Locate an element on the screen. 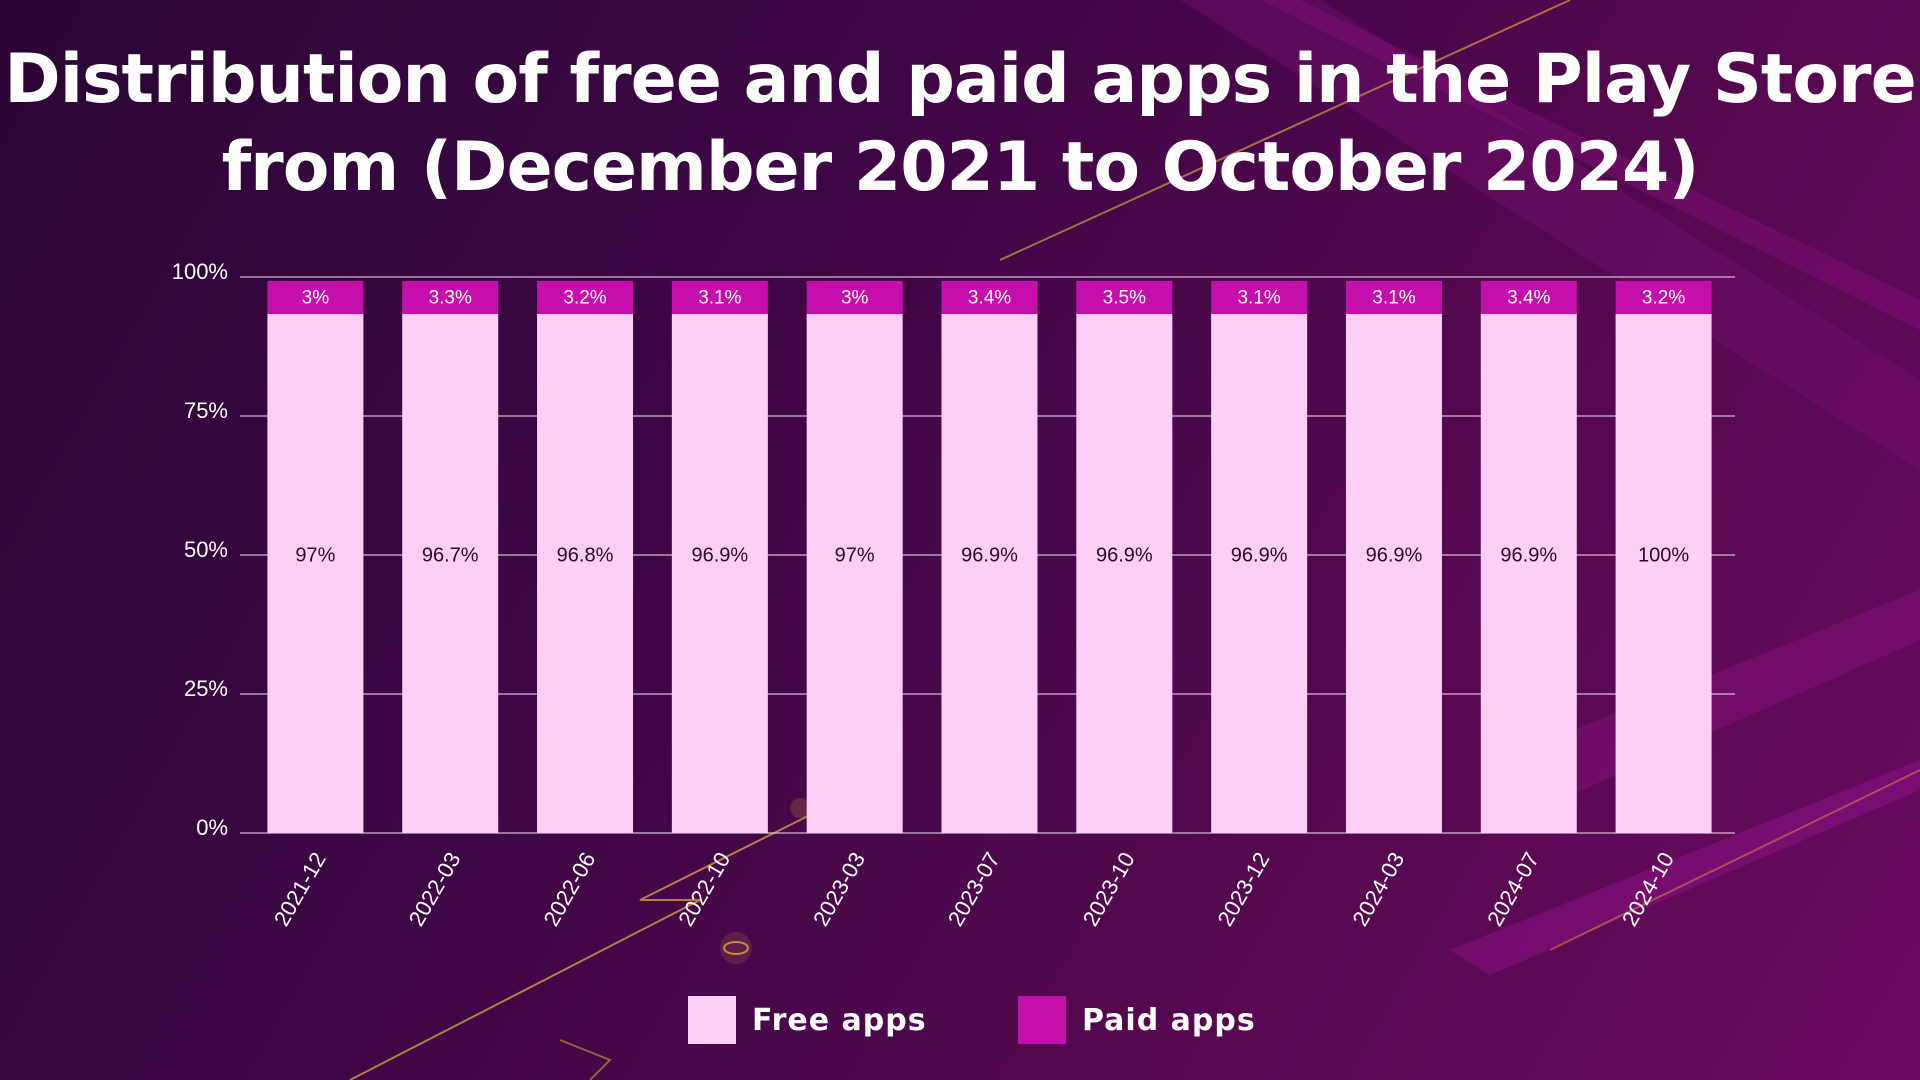 Image resolution: width=1920 pixels, height=1080 pixels. x-tick-label: 2022-10 is located at coordinates (704, 889).